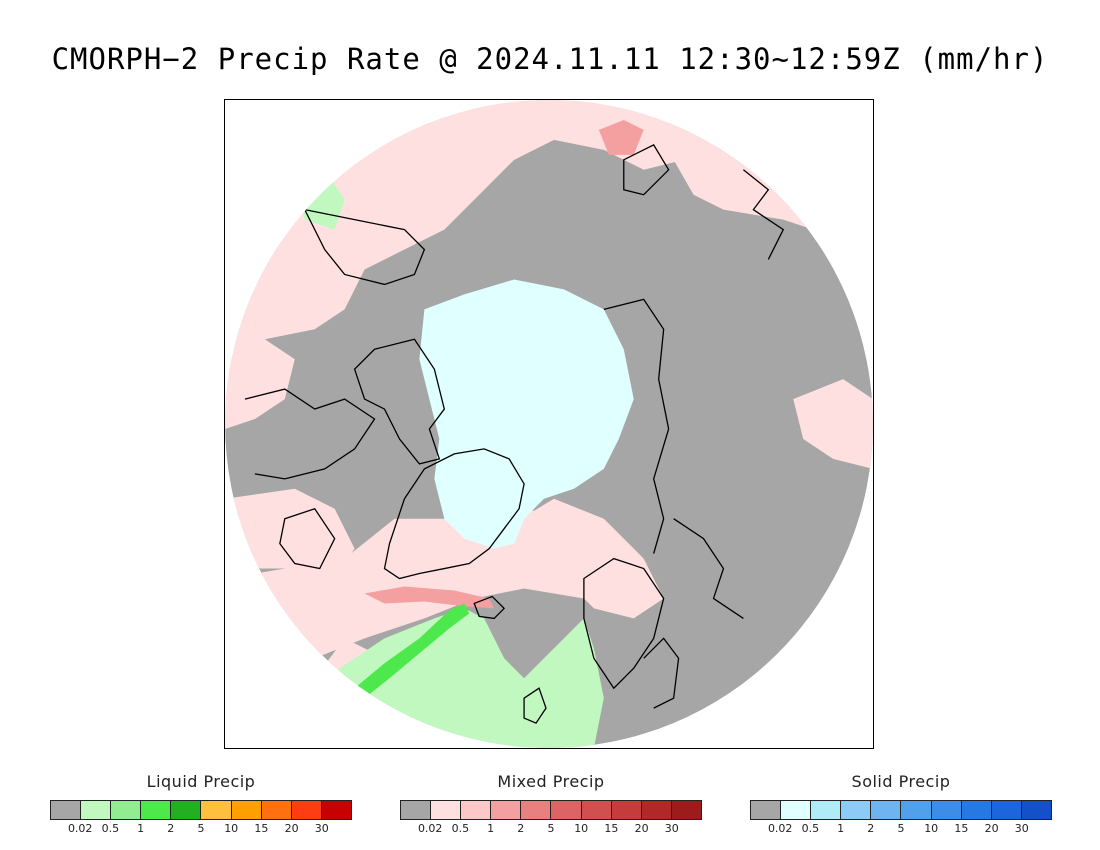  What do you see at coordinates (636, 426) in the screenshot?
I see `coastline-siberia` at bounding box center [636, 426].